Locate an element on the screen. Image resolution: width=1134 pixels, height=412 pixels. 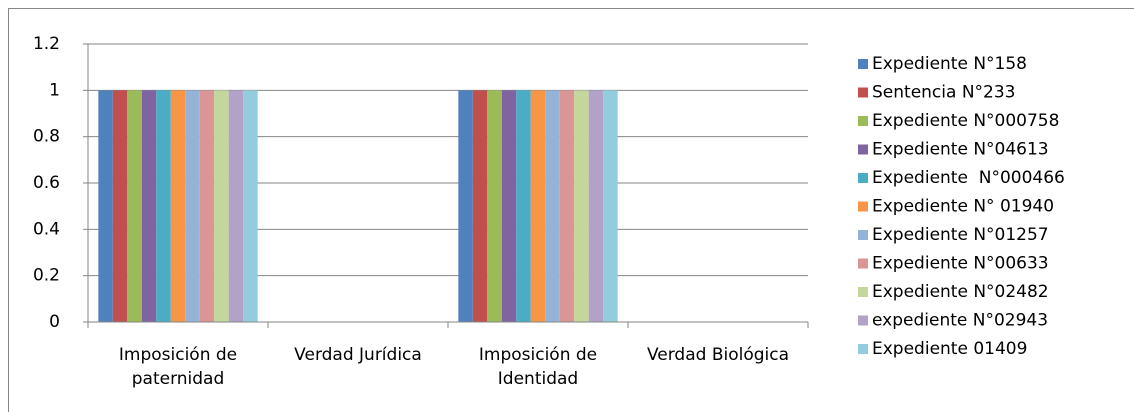
legend-label: Expediente N°000758 is located at coordinates (965, 121).